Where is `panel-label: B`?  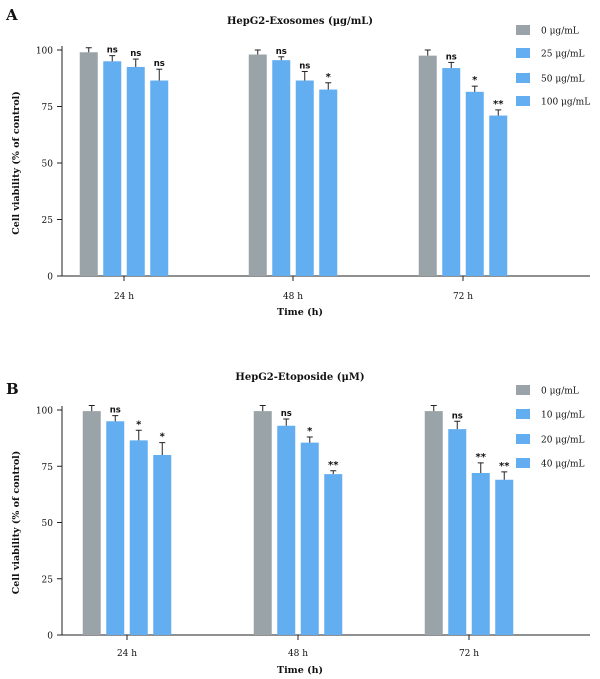 panel-label: B is located at coordinates (12, 389).